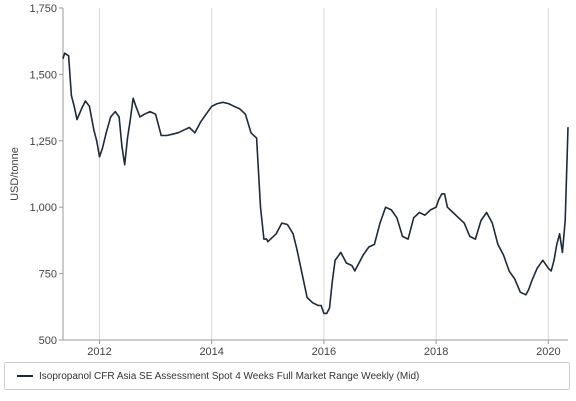  Describe the element at coordinates (15, 174) in the screenshot. I see `y-axis-label: USD/tonne` at that location.